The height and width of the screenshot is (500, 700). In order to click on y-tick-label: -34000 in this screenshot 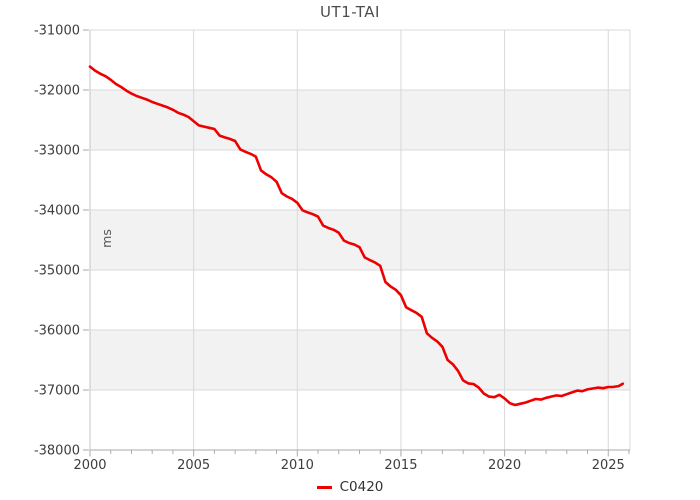, I will do `click(57, 211)`.